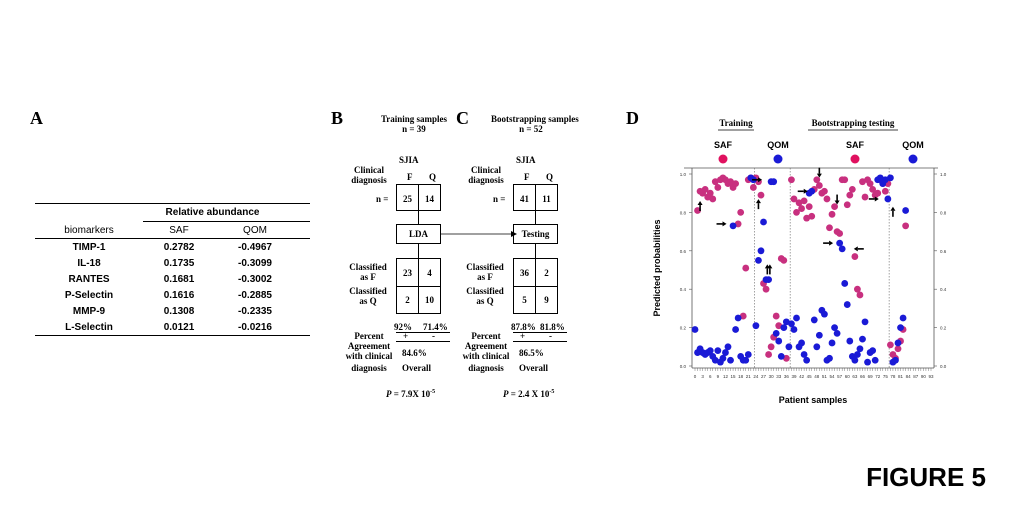 The height and width of the screenshot is (512, 1024). Describe the element at coordinates (909, 376) in the screenshot. I see `x-tick-label: 84` at that location.